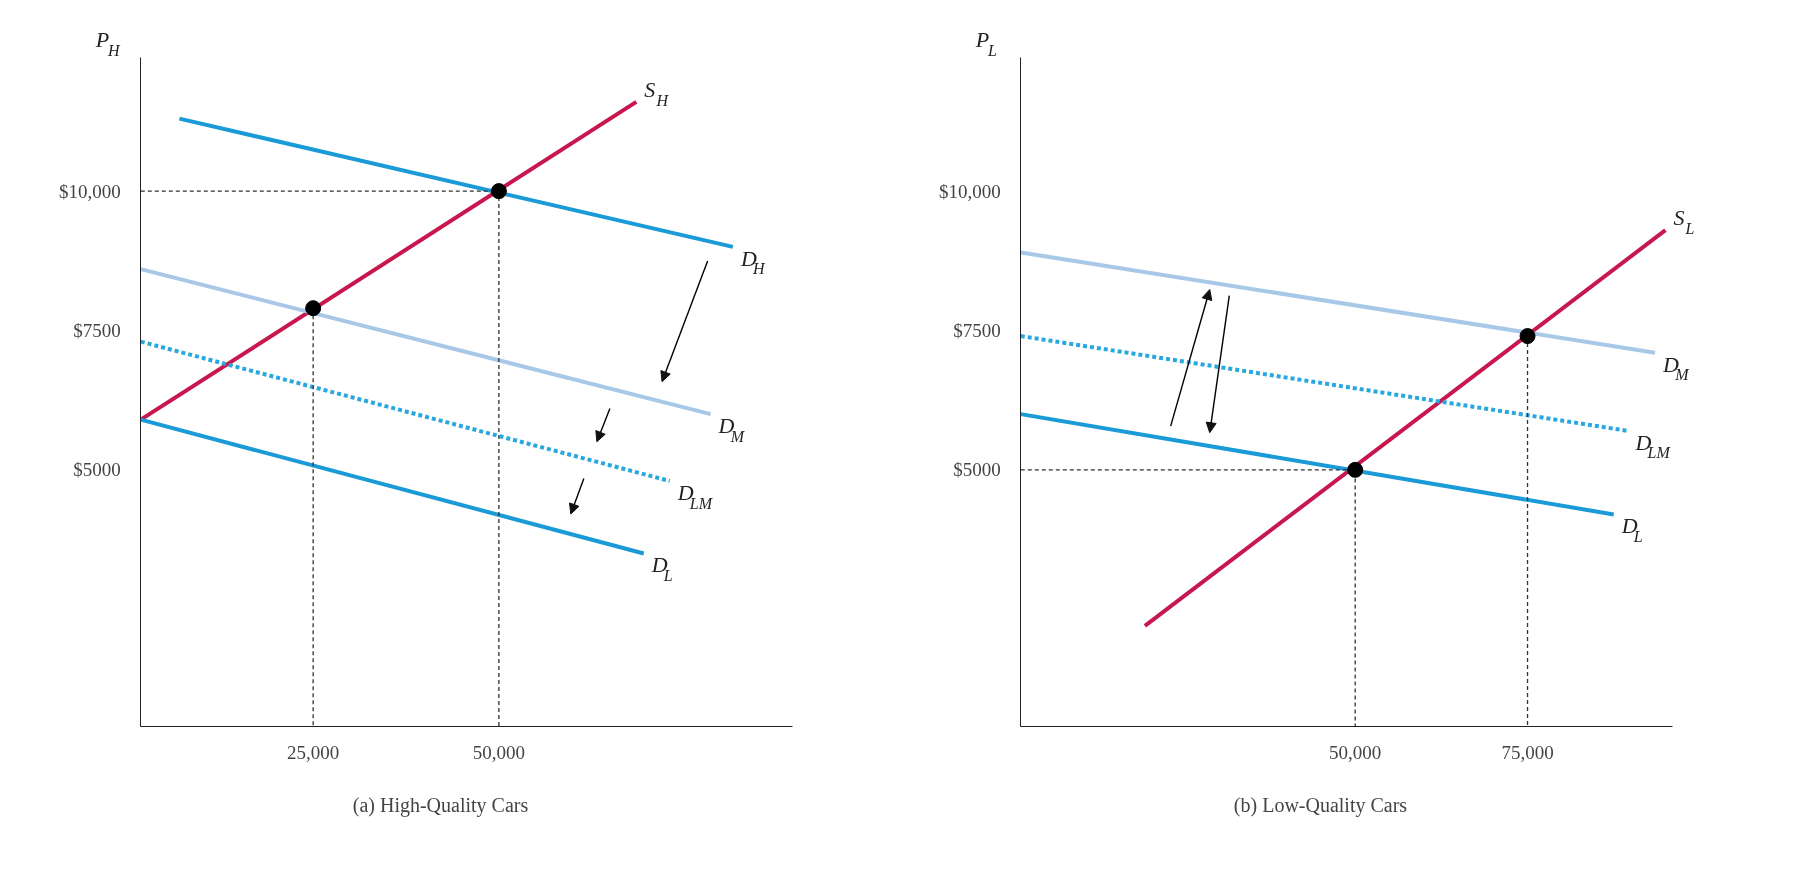 The width and height of the screenshot is (1799, 875). I want to click on x-tick-label: 25,000, so click(313, 753).